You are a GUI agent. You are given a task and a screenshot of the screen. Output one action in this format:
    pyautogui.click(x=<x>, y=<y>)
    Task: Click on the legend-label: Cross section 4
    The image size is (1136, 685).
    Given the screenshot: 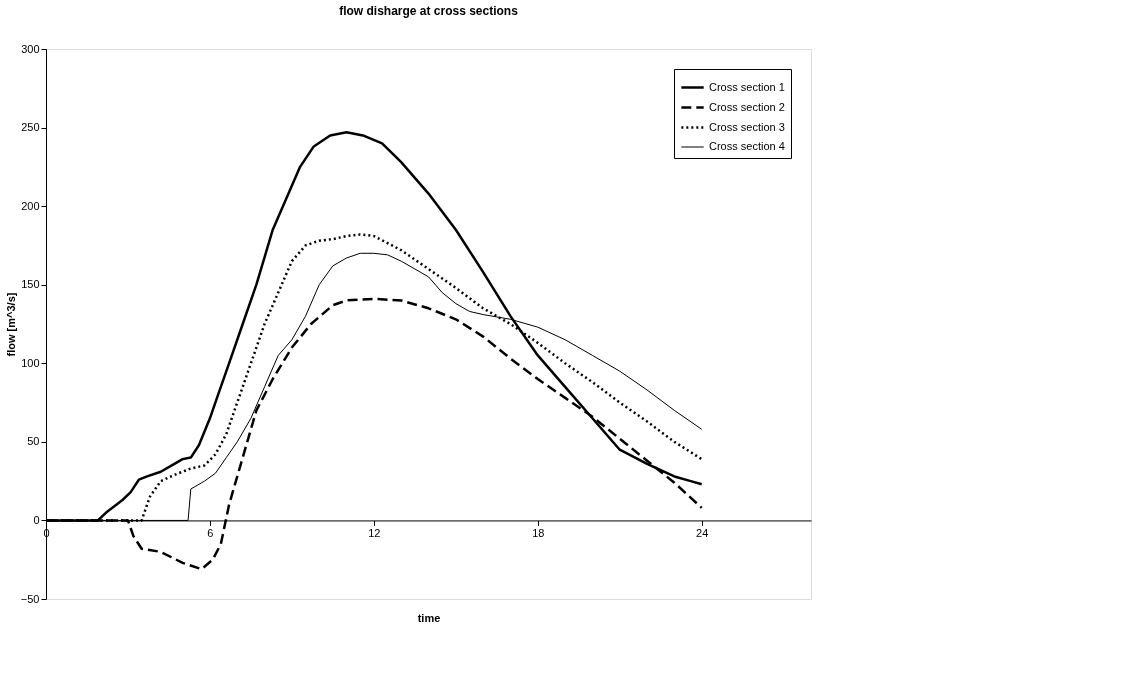 What is the action you would take?
    pyautogui.click(x=747, y=146)
    